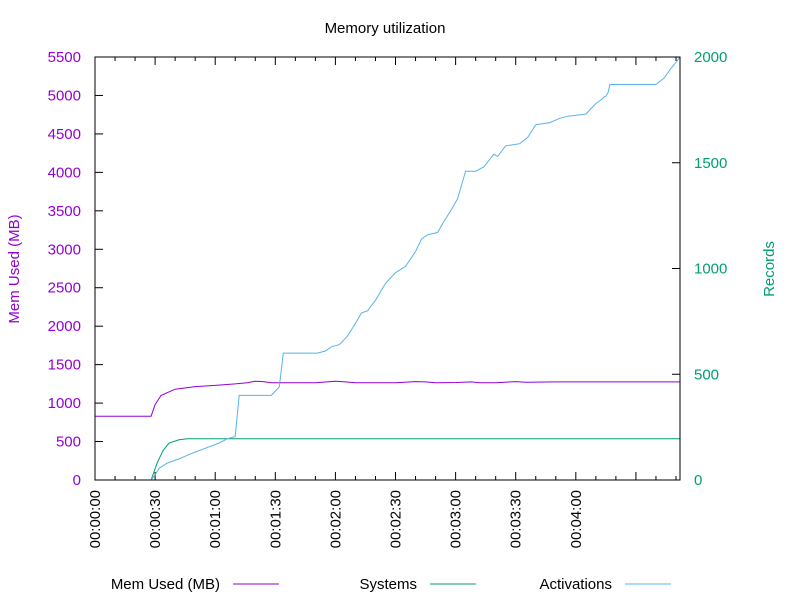 This screenshot has width=800, height=600. I want to click on y-left-tick-label: 3000, so click(64, 249).